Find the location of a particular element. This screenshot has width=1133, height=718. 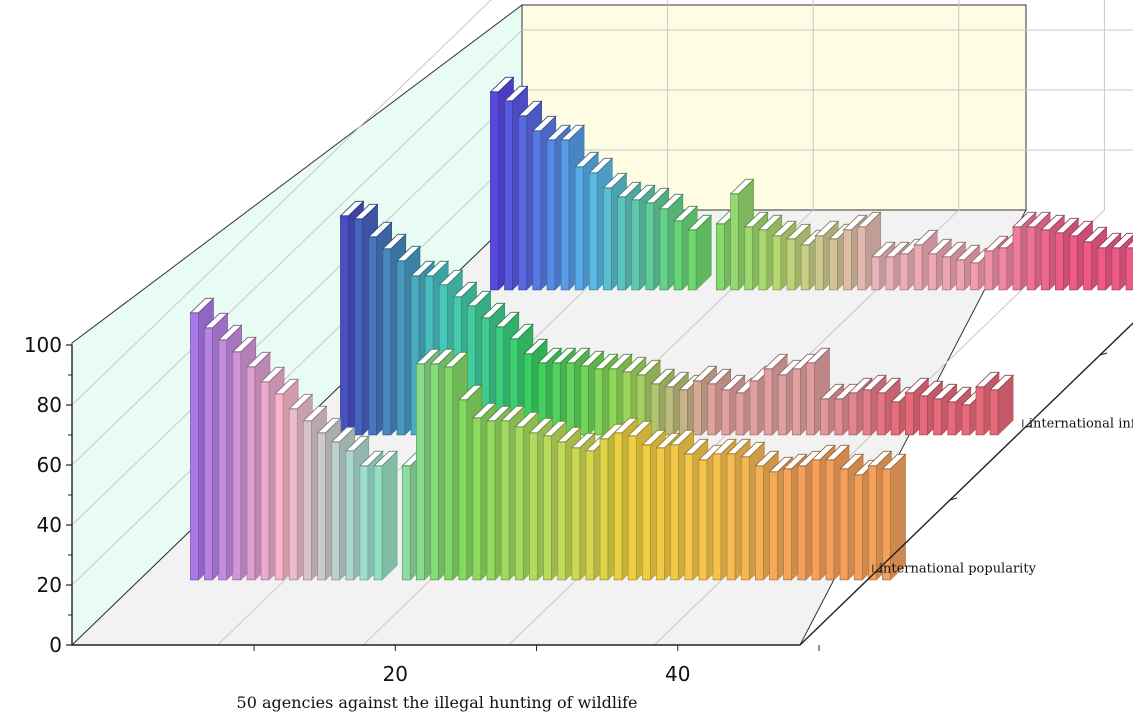

y-tick-label: 100 is located at coordinates (43, 345).